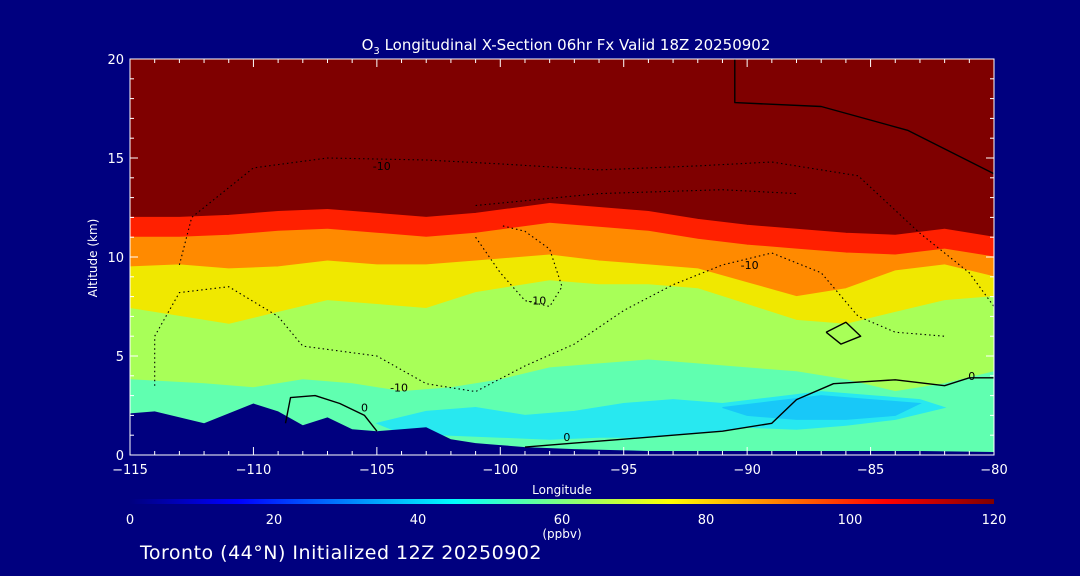 This screenshot has width=1080, height=576. I want to click on y-tick-label: 15, so click(115, 159).